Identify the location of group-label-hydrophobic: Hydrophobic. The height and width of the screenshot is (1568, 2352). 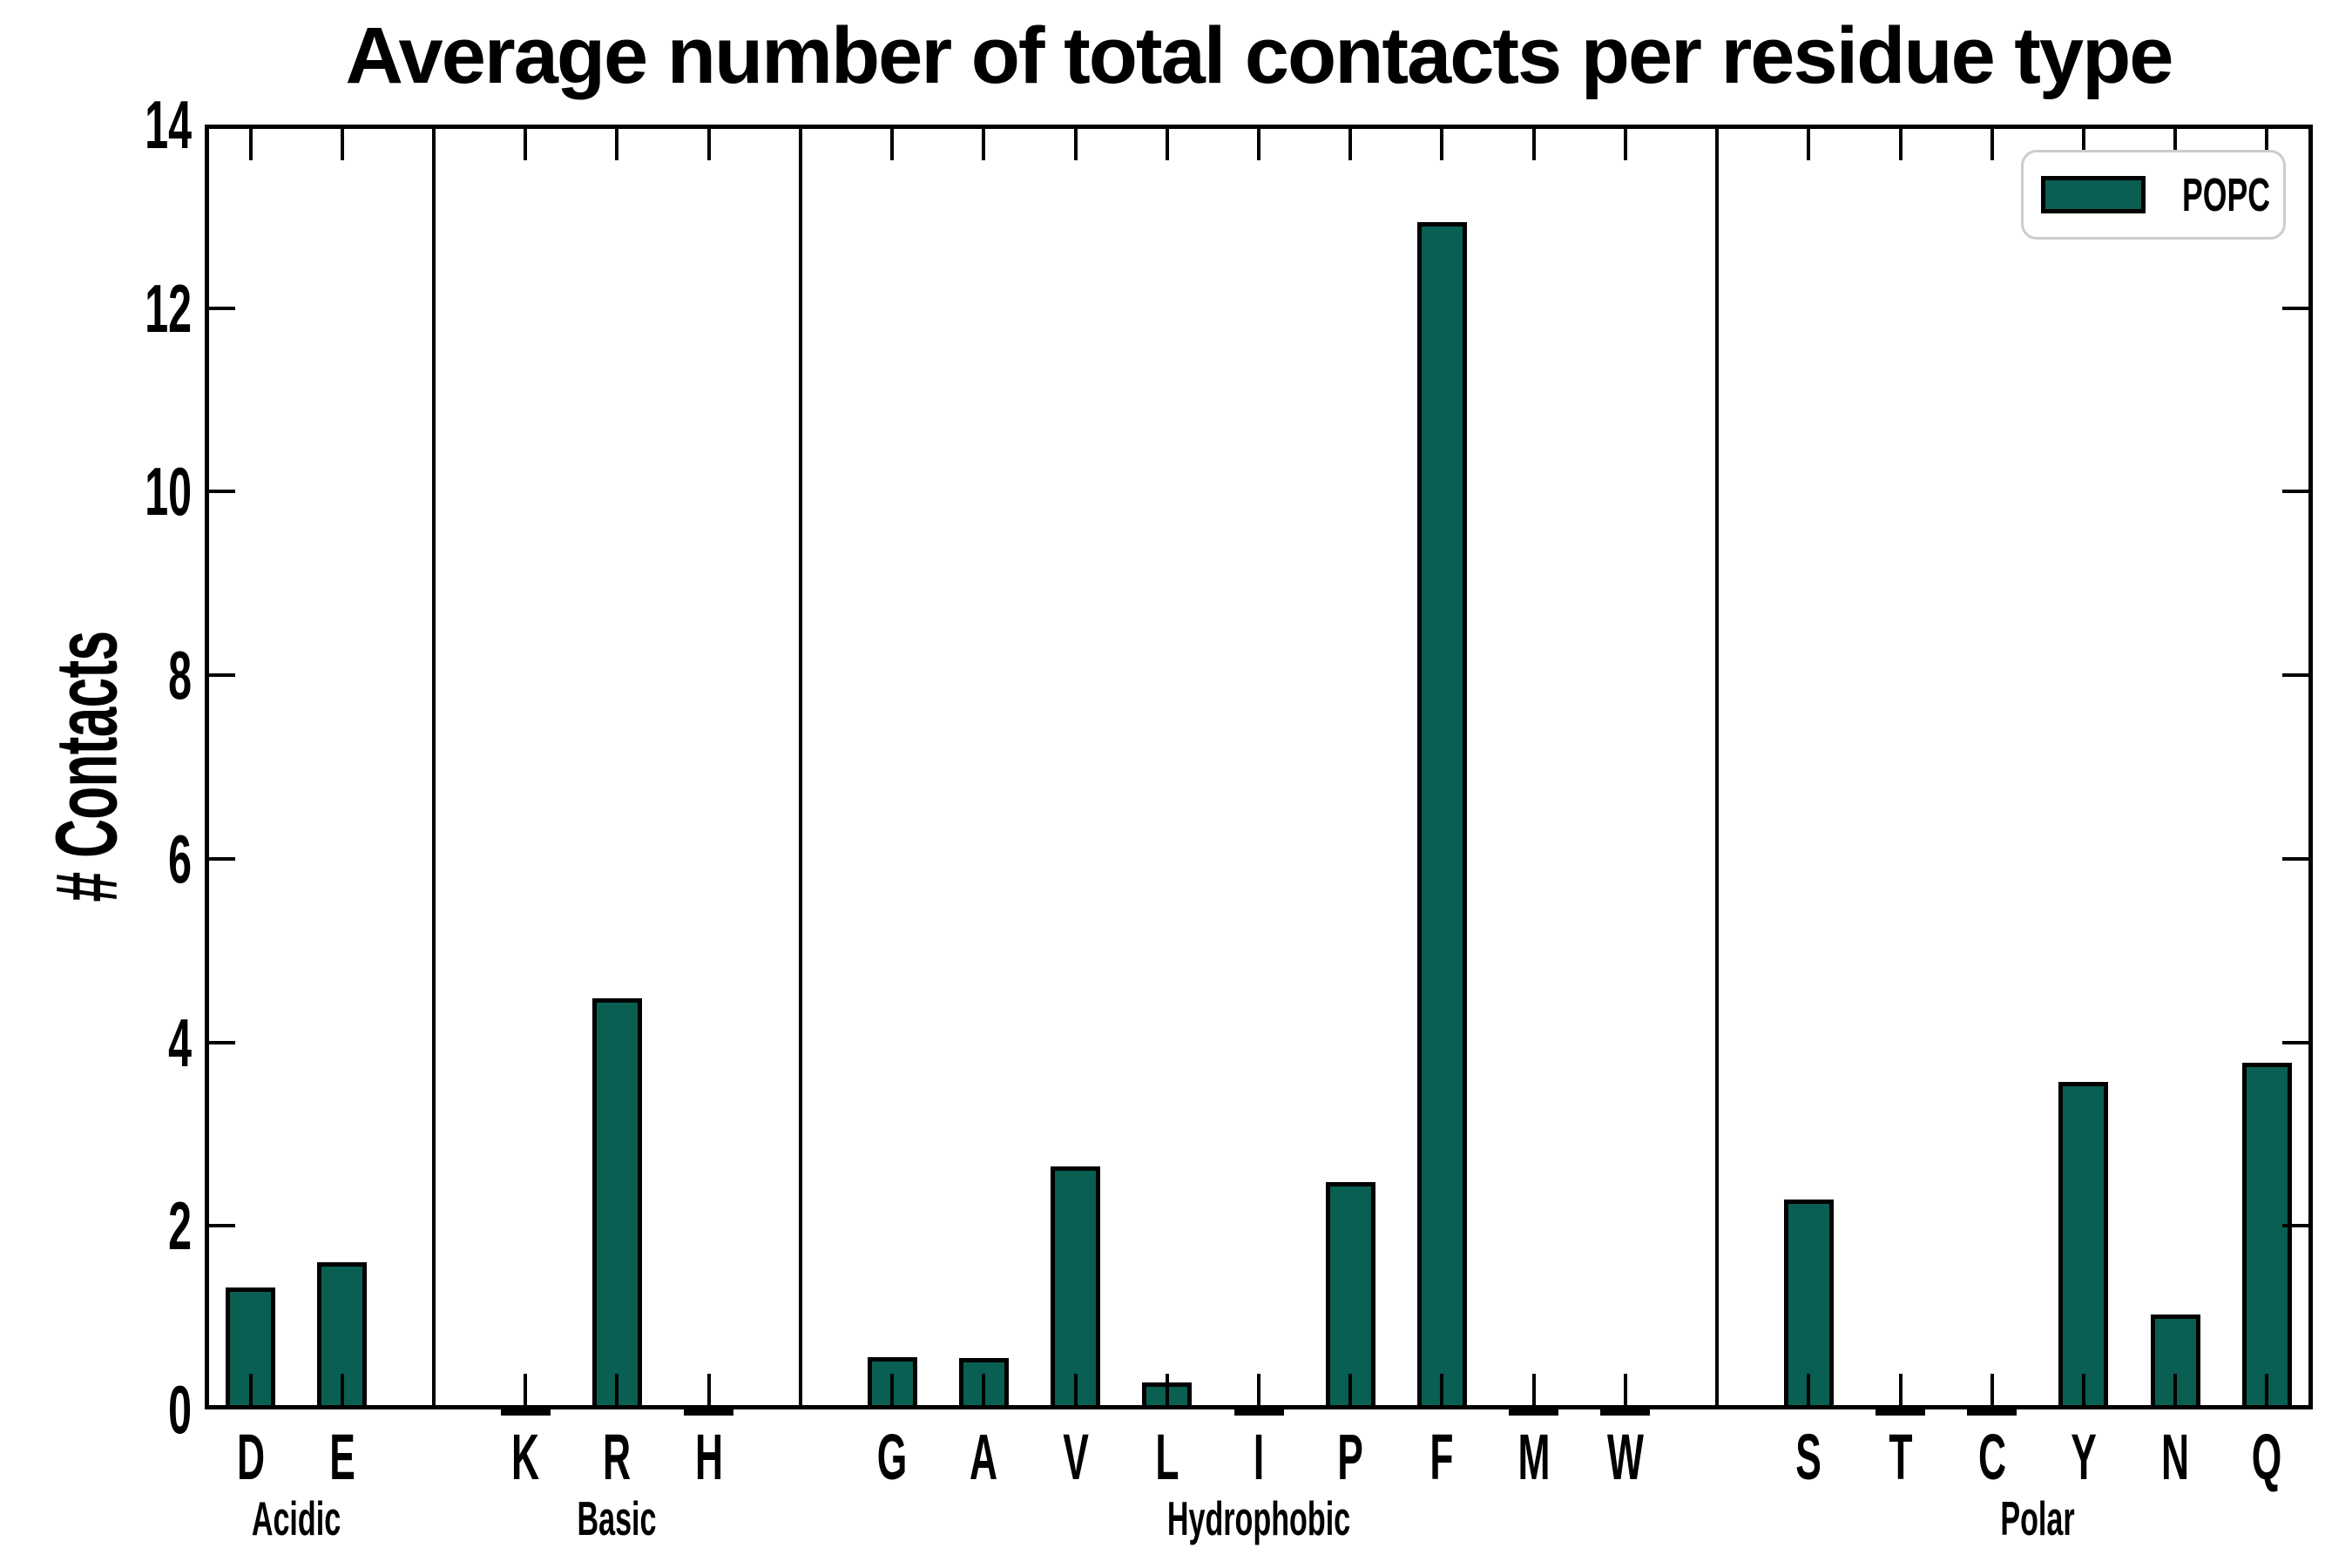
(1258, 1518).